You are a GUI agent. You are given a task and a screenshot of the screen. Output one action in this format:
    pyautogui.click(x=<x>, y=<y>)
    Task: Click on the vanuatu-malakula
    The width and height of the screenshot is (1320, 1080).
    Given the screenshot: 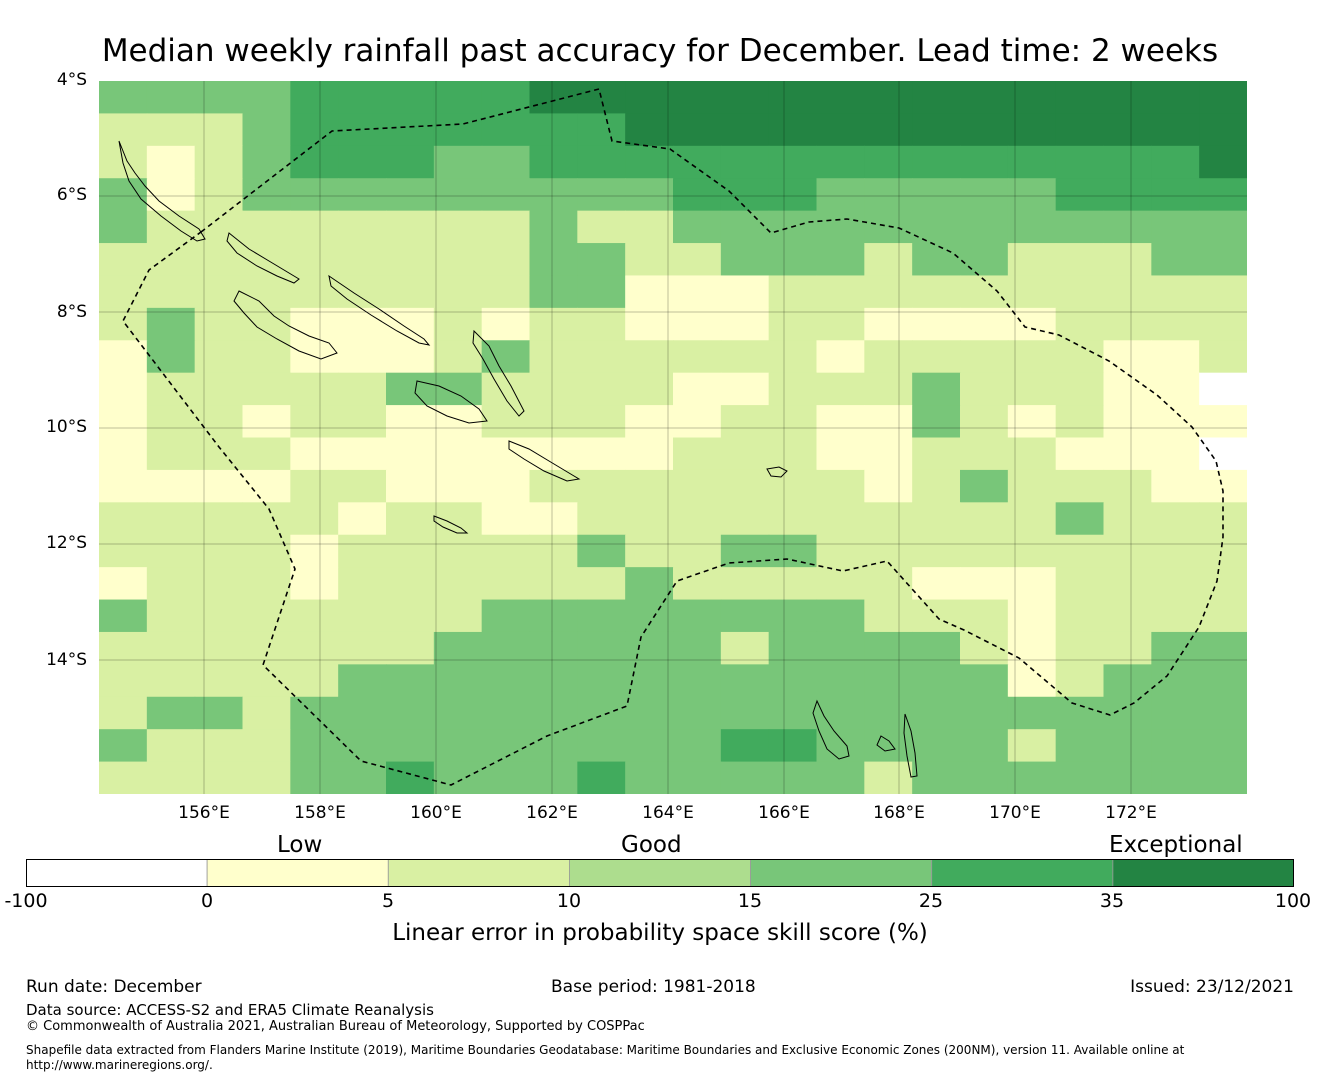 What is the action you would take?
    pyautogui.click(x=886, y=743)
    